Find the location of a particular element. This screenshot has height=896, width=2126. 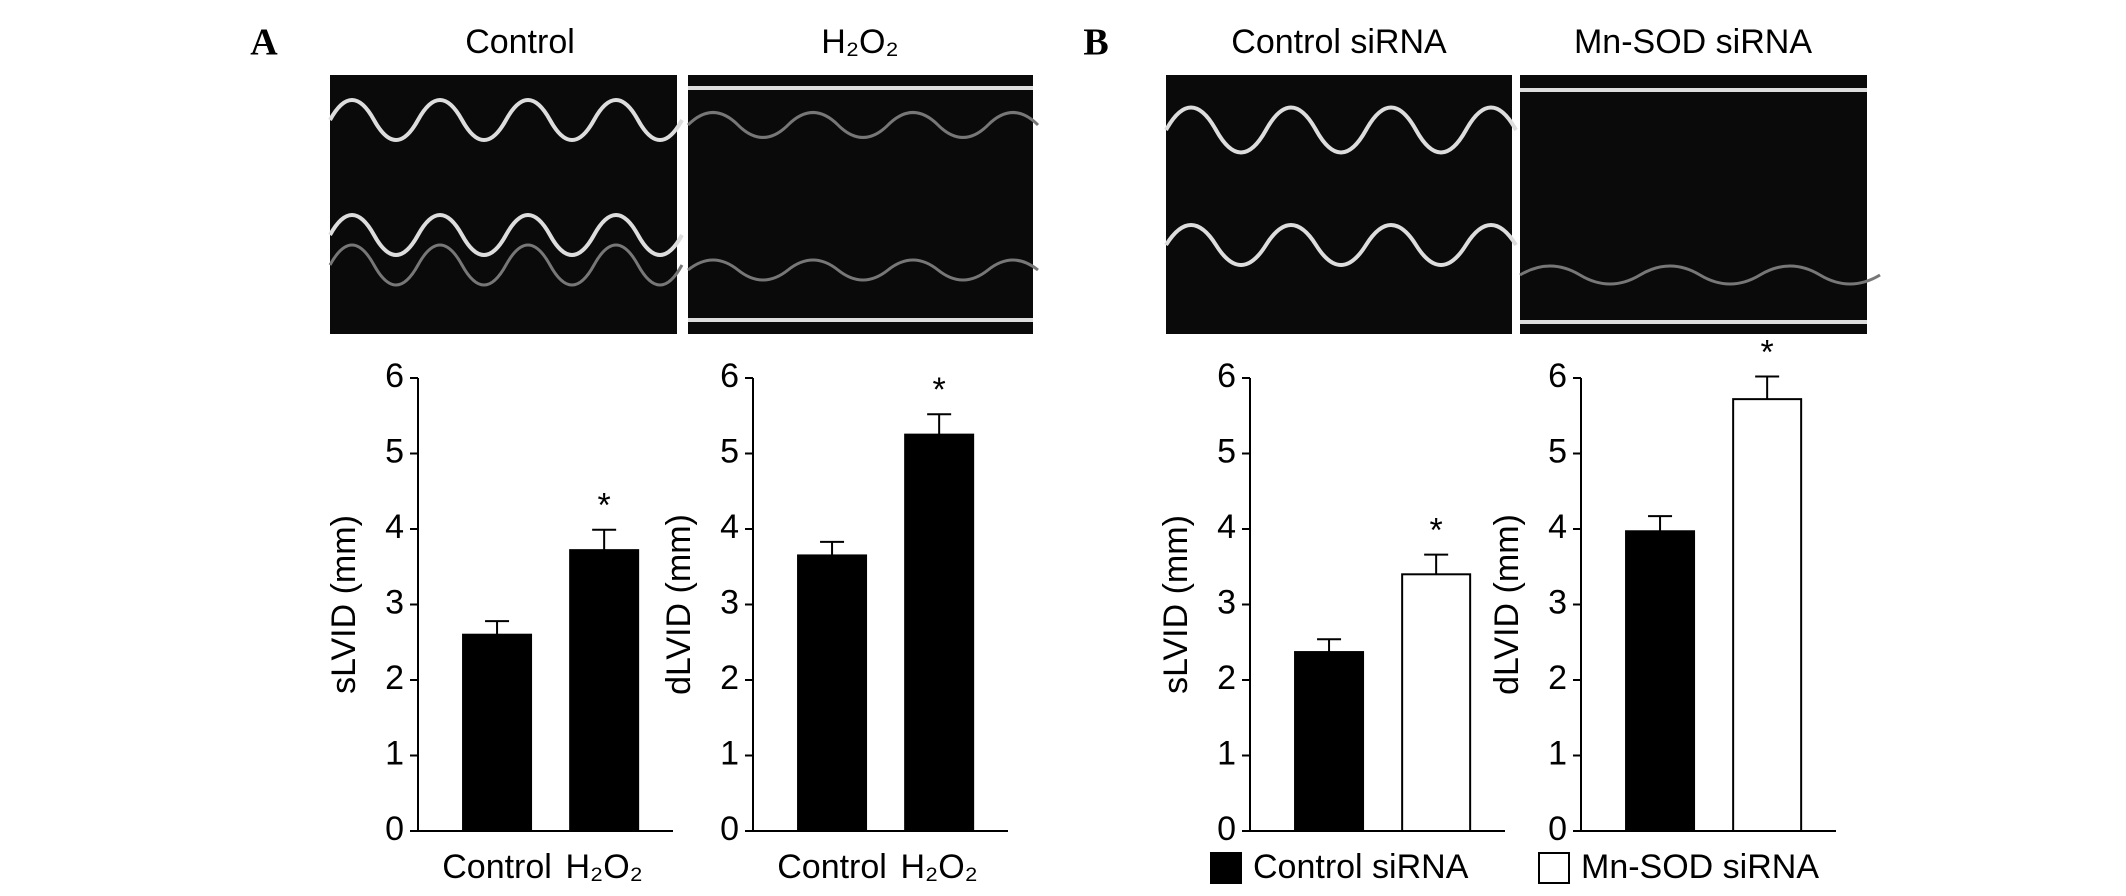

panel-label: A is located at coordinates (264, 43).